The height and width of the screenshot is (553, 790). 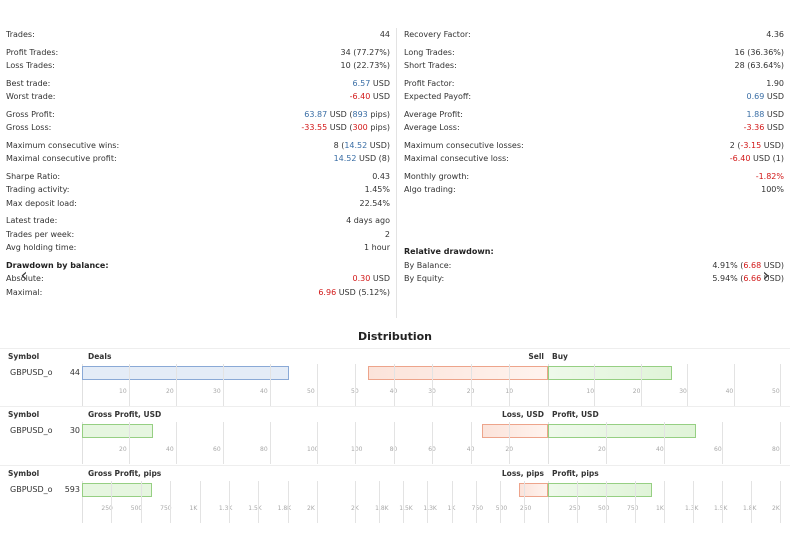 What do you see at coordinates (384, 34) in the screenshot?
I see `stat-value-number: 44` at bounding box center [384, 34].